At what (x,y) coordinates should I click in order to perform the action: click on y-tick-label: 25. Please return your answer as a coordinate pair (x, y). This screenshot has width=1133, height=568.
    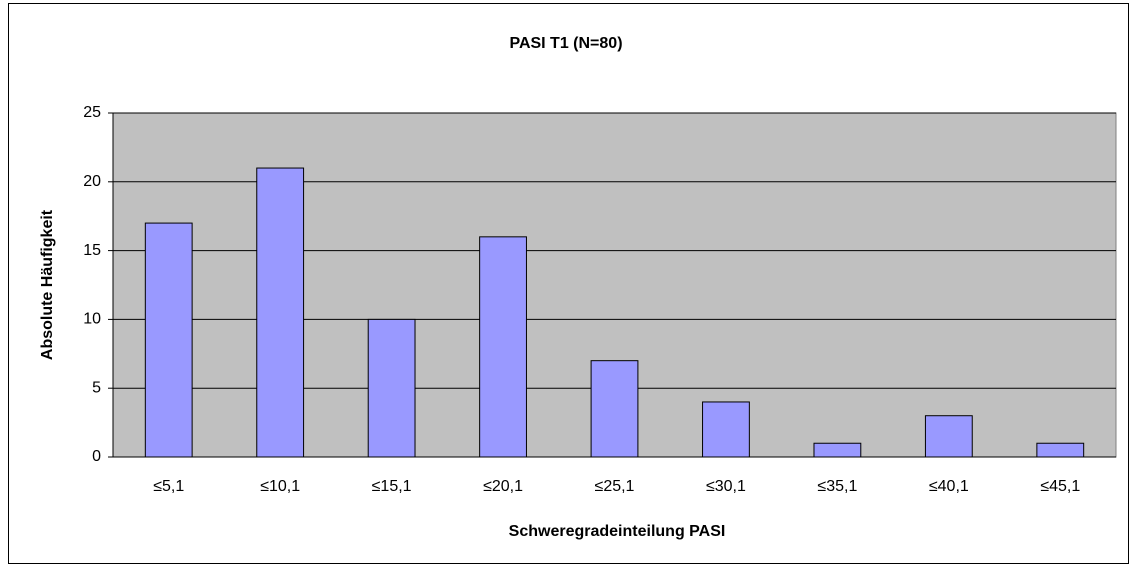
    Looking at the image, I should click on (92, 112).